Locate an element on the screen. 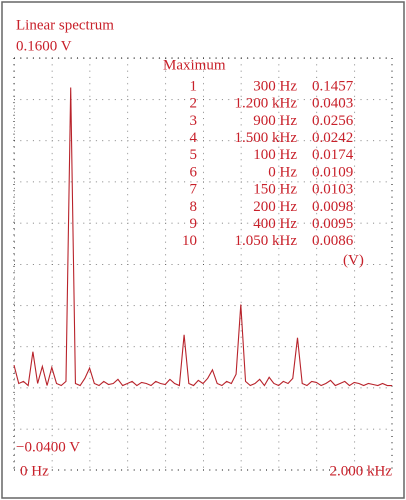  max-value: 0.0109 is located at coordinates (332, 172).